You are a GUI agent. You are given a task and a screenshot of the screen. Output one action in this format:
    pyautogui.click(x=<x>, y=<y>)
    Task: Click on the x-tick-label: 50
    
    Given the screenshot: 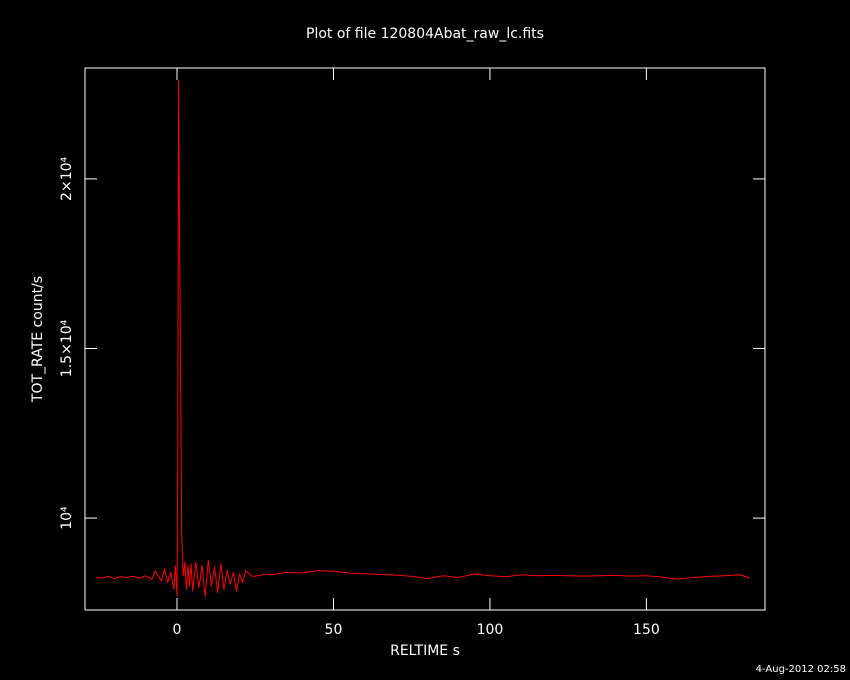 What is the action you would take?
    pyautogui.click(x=334, y=630)
    